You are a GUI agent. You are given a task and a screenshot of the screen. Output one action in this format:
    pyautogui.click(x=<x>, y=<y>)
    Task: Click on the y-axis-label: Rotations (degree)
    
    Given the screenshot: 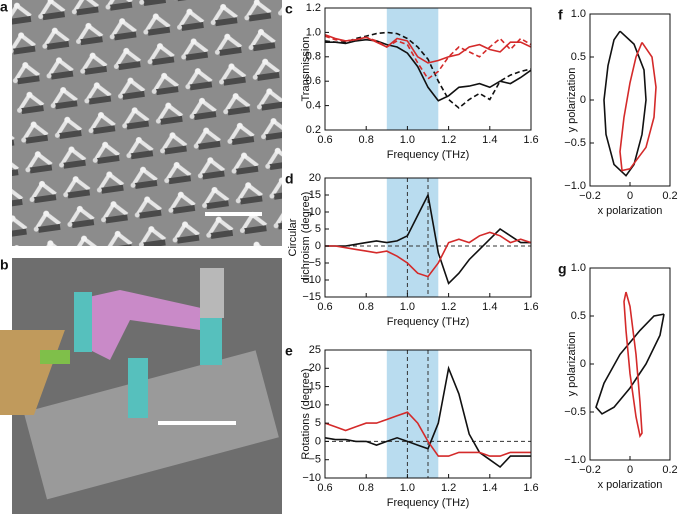 What is the action you would take?
    pyautogui.click(x=306, y=413)
    